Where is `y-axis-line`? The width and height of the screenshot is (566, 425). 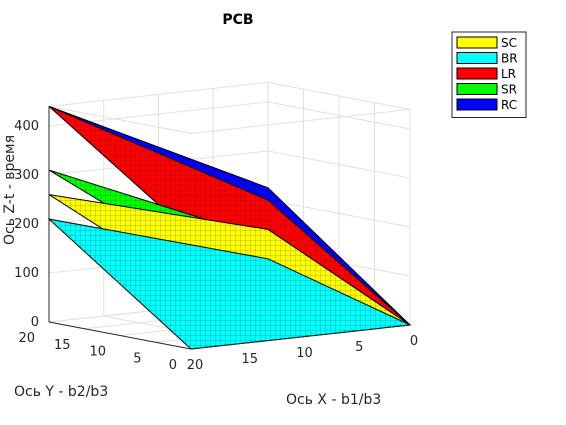 y-axis-line is located at coordinates (120, 335).